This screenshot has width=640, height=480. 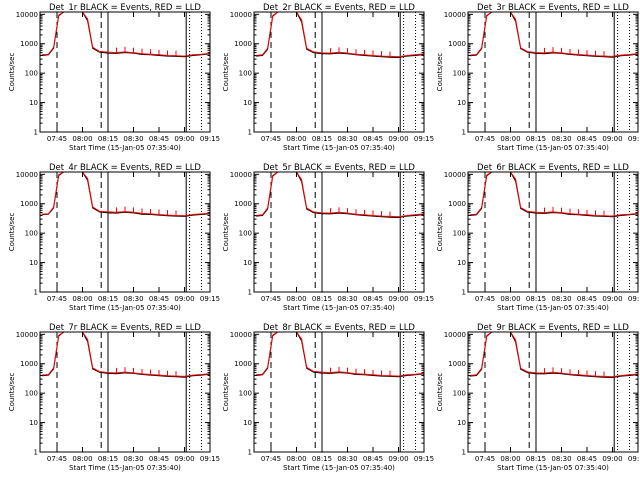 What do you see at coordinates (339, 328) in the screenshot?
I see `panel-title: Det_8r BLACK = Events, RED = LLD` at bounding box center [339, 328].